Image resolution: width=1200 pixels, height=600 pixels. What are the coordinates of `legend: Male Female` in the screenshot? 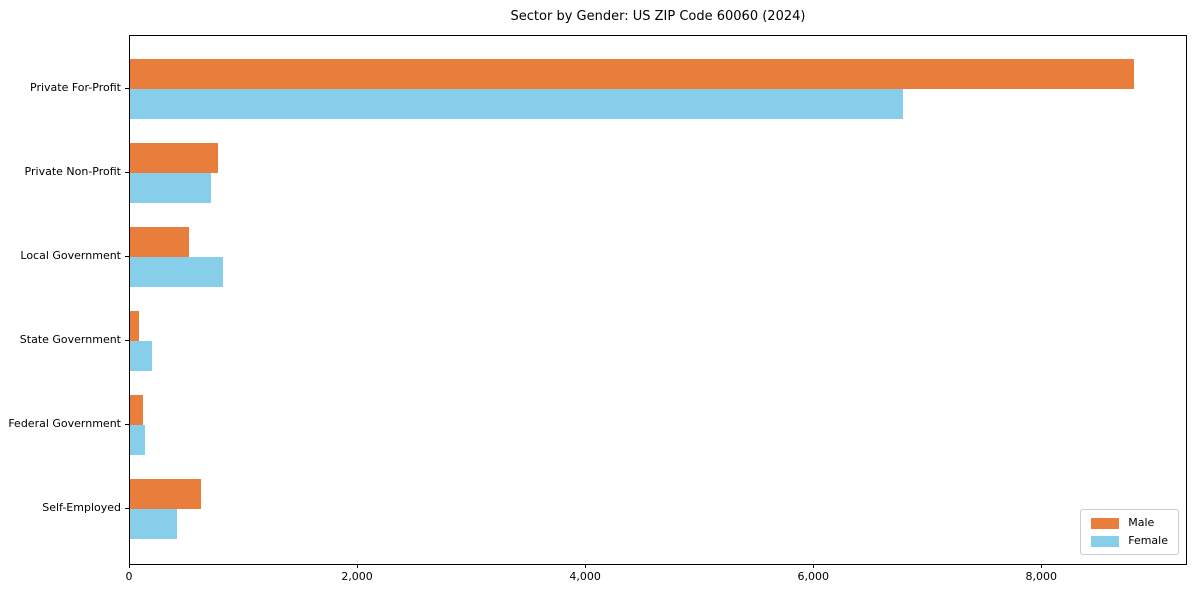 It's located at (1129, 532).